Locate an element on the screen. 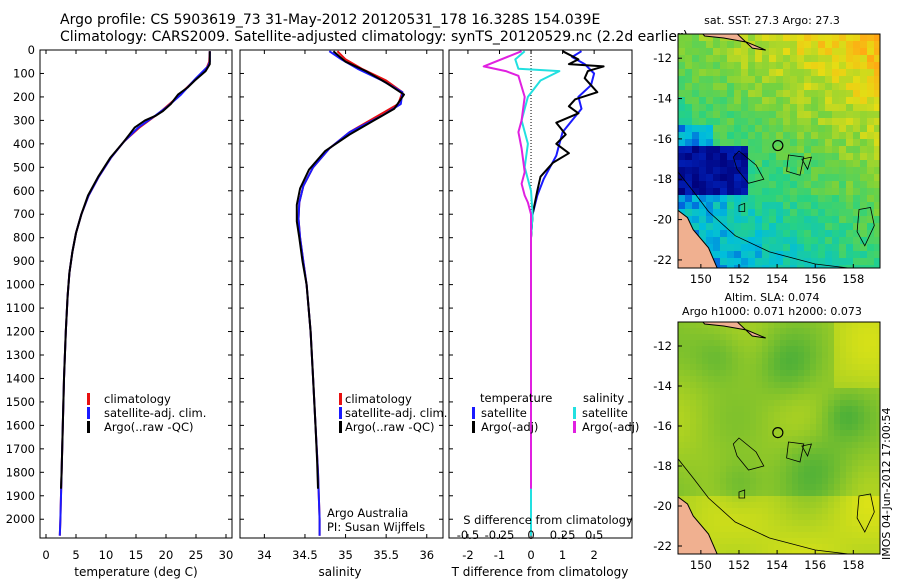 The width and height of the screenshot is (900, 580). depth-tick-label: 200 is located at coordinates (24, 97).